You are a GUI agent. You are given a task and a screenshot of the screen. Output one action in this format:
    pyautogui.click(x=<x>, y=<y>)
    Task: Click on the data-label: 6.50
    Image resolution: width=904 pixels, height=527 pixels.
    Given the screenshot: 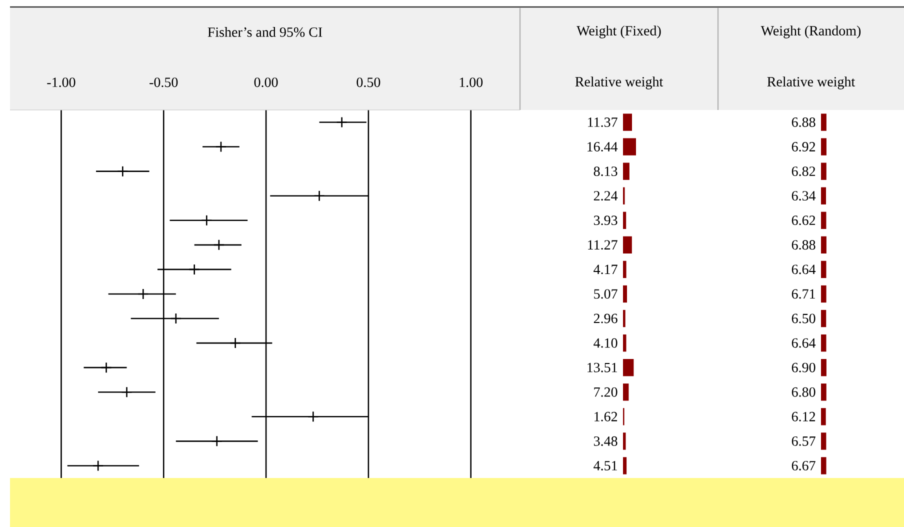 What is the action you would take?
    pyautogui.click(x=804, y=319)
    